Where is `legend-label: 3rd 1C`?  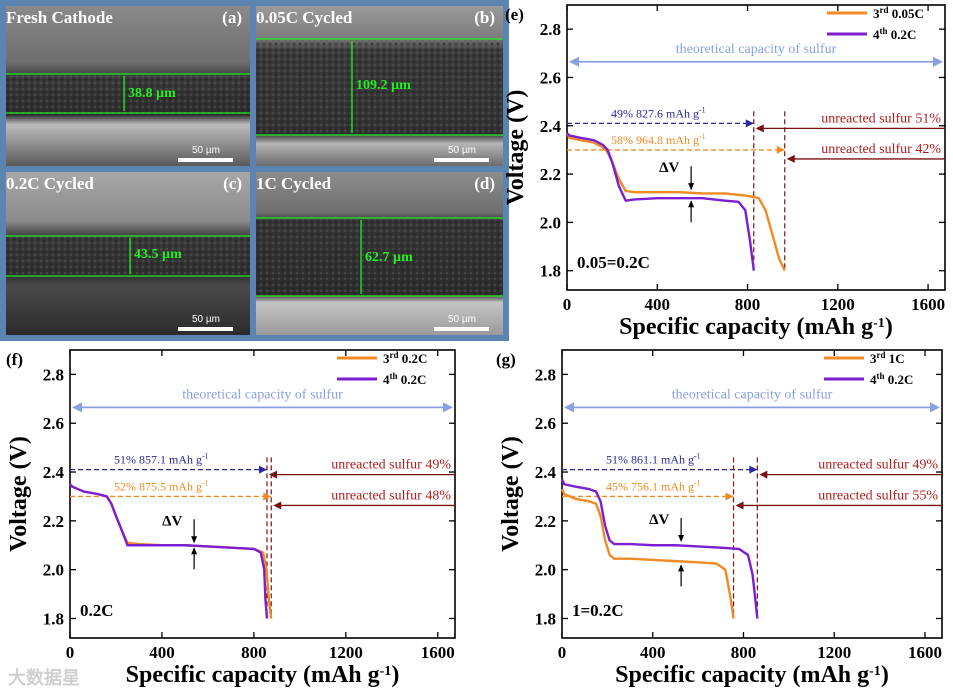 legend-label: 3rd 1C is located at coordinates (887, 358).